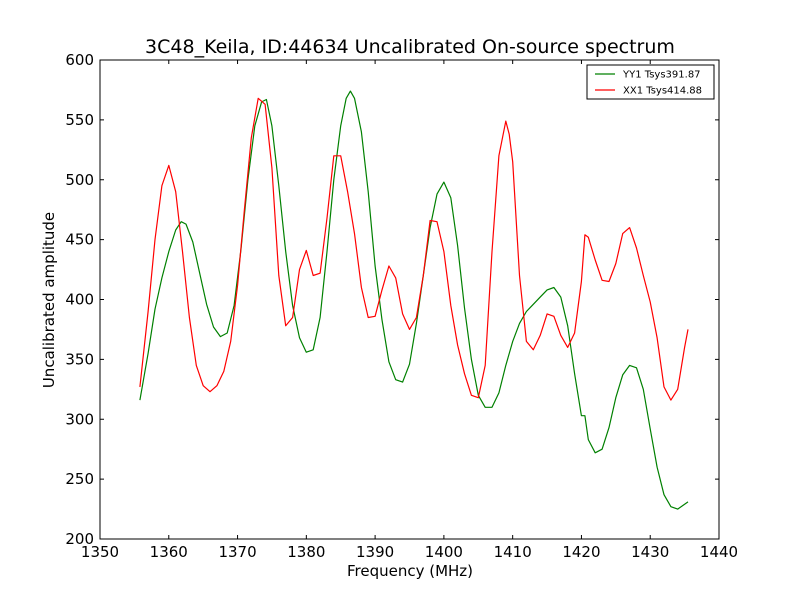 The width and height of the screenshot is (800, 600). Describe the element at coordinates (79, 240) in the screenshot. I see `y-tick-label: 450` at that location.